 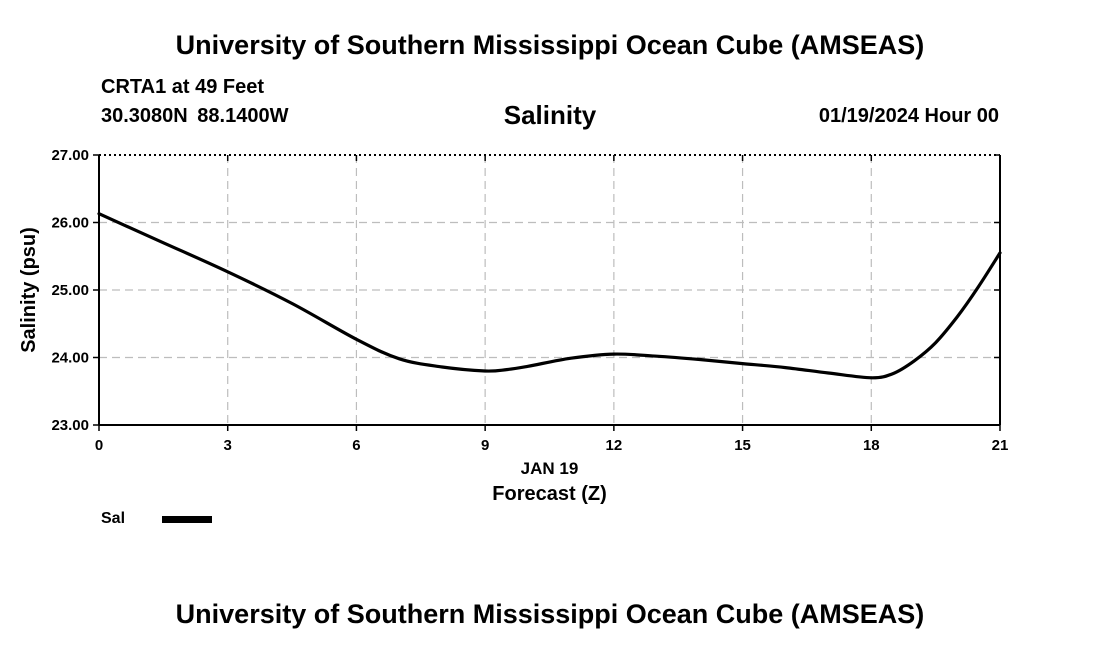 What do you see at coordinates (70, 290) in the screenshot?
I see `y-tick-label: 25.00` at bounding box center [70, 290].